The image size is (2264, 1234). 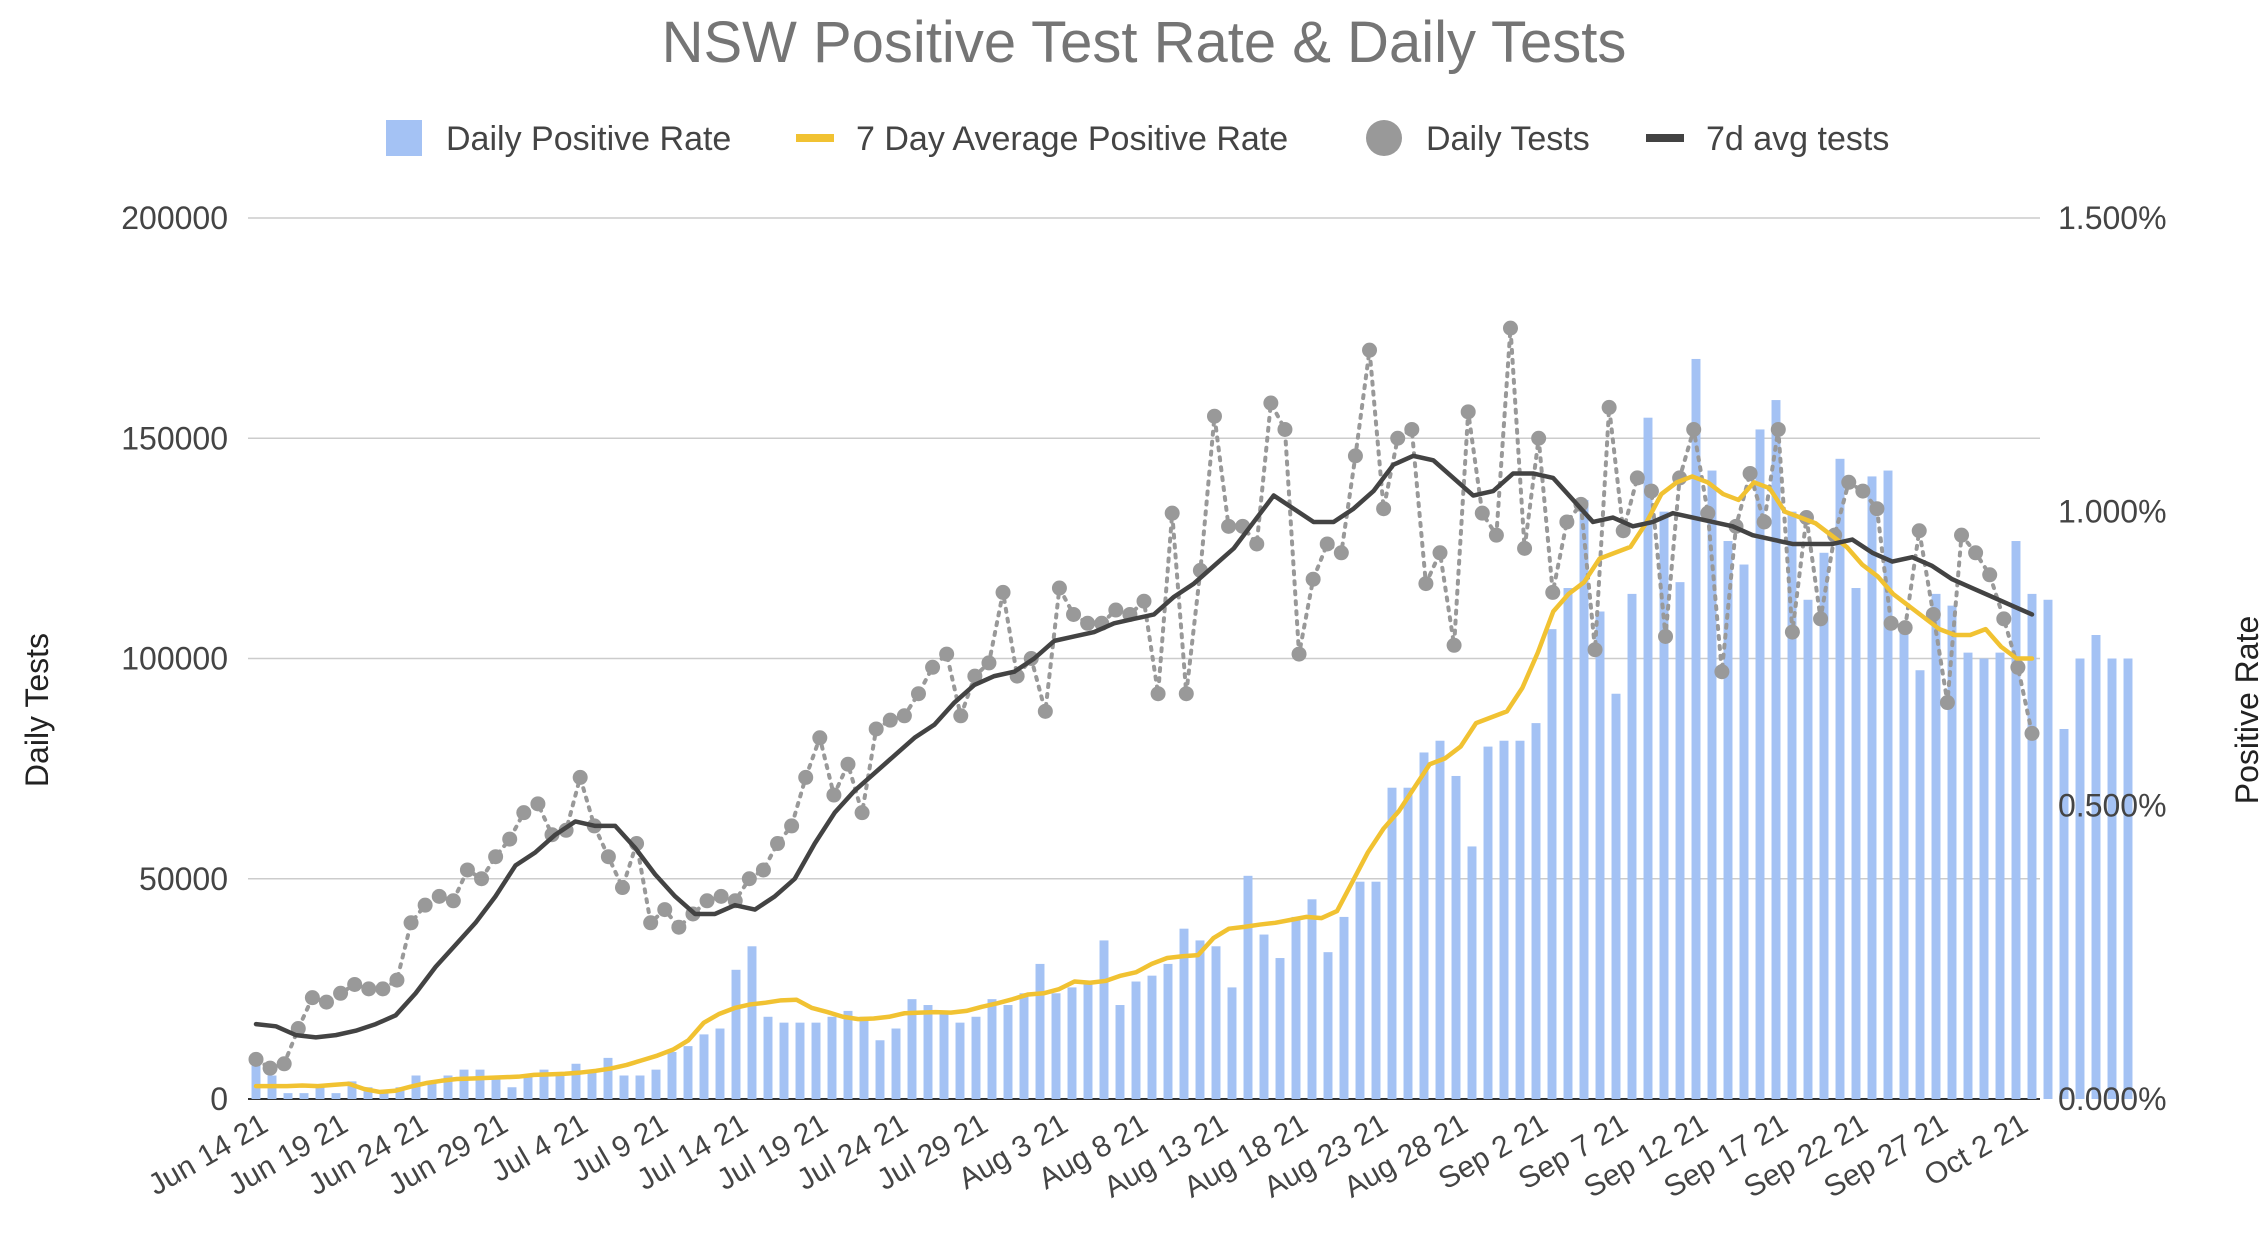 I want to click on legend-label-7d-avg-tests: 7d avg tests, so click(x=1797, y=139).